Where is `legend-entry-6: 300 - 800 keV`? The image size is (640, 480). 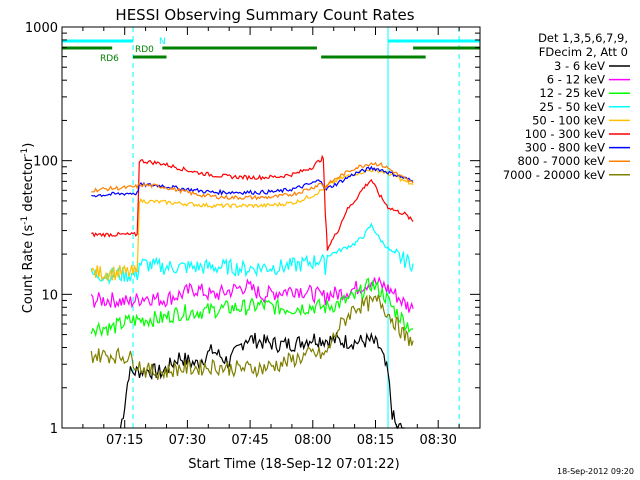 legend-entry-6: 300 - 800 keV is located at coordinates (565, 148).